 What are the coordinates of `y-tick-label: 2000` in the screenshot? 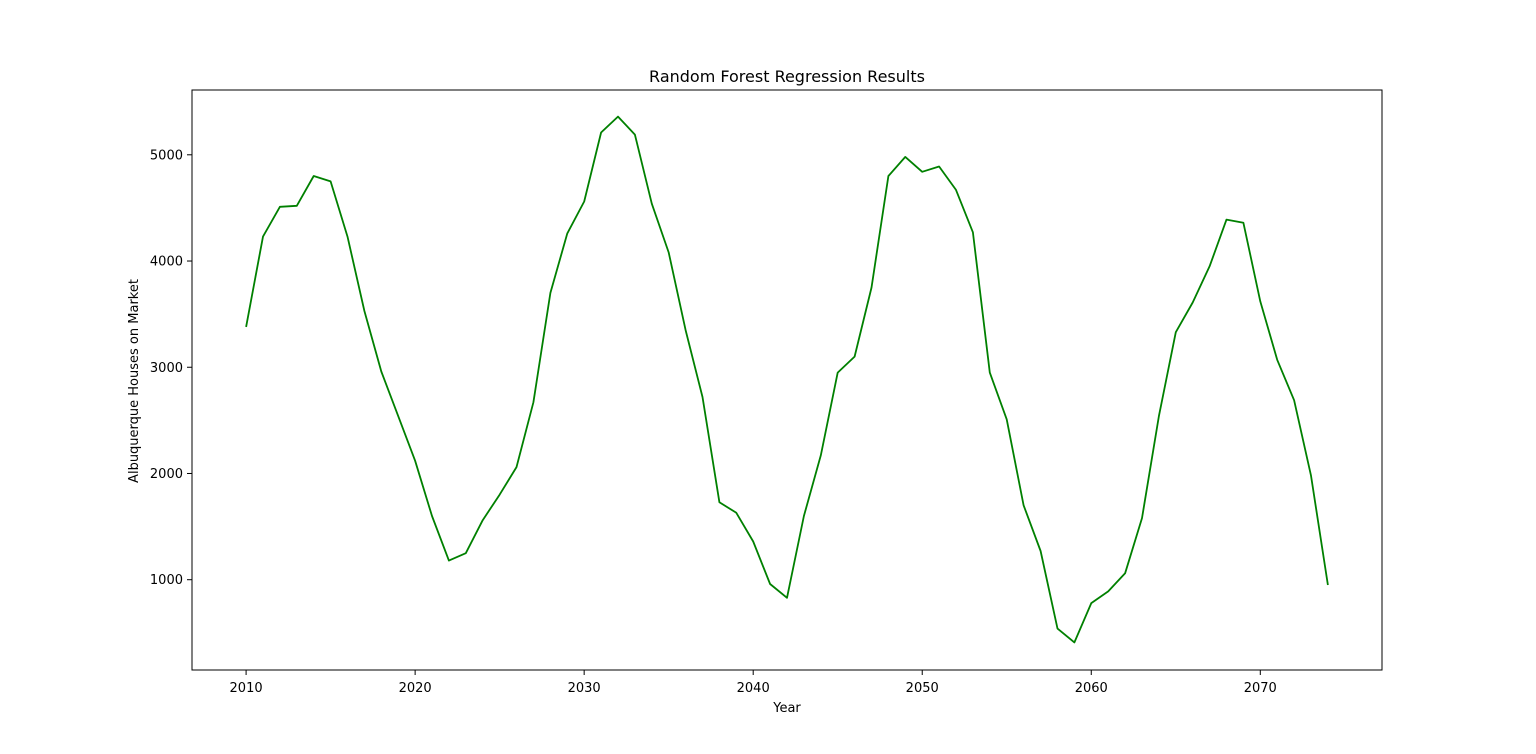 It's located at (166, 474).